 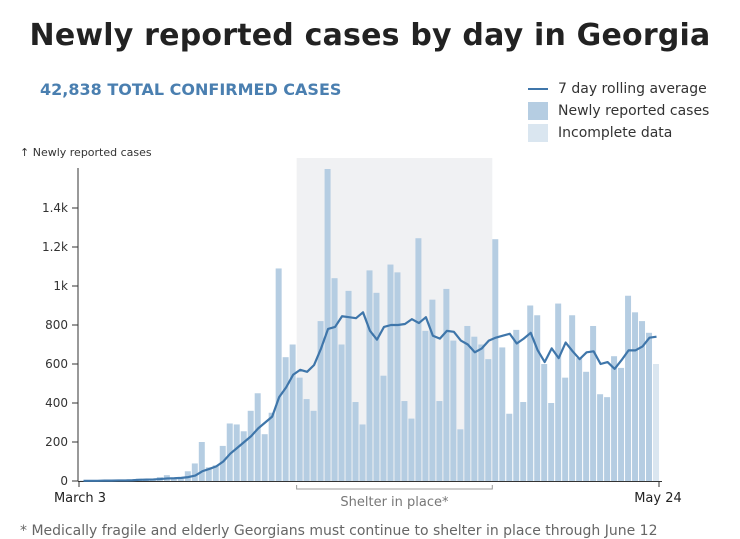 What do you see at coordinates (60, 286) in the screenshot?
I see `y-tick-label: 1k` at bounding box center [60, 286].